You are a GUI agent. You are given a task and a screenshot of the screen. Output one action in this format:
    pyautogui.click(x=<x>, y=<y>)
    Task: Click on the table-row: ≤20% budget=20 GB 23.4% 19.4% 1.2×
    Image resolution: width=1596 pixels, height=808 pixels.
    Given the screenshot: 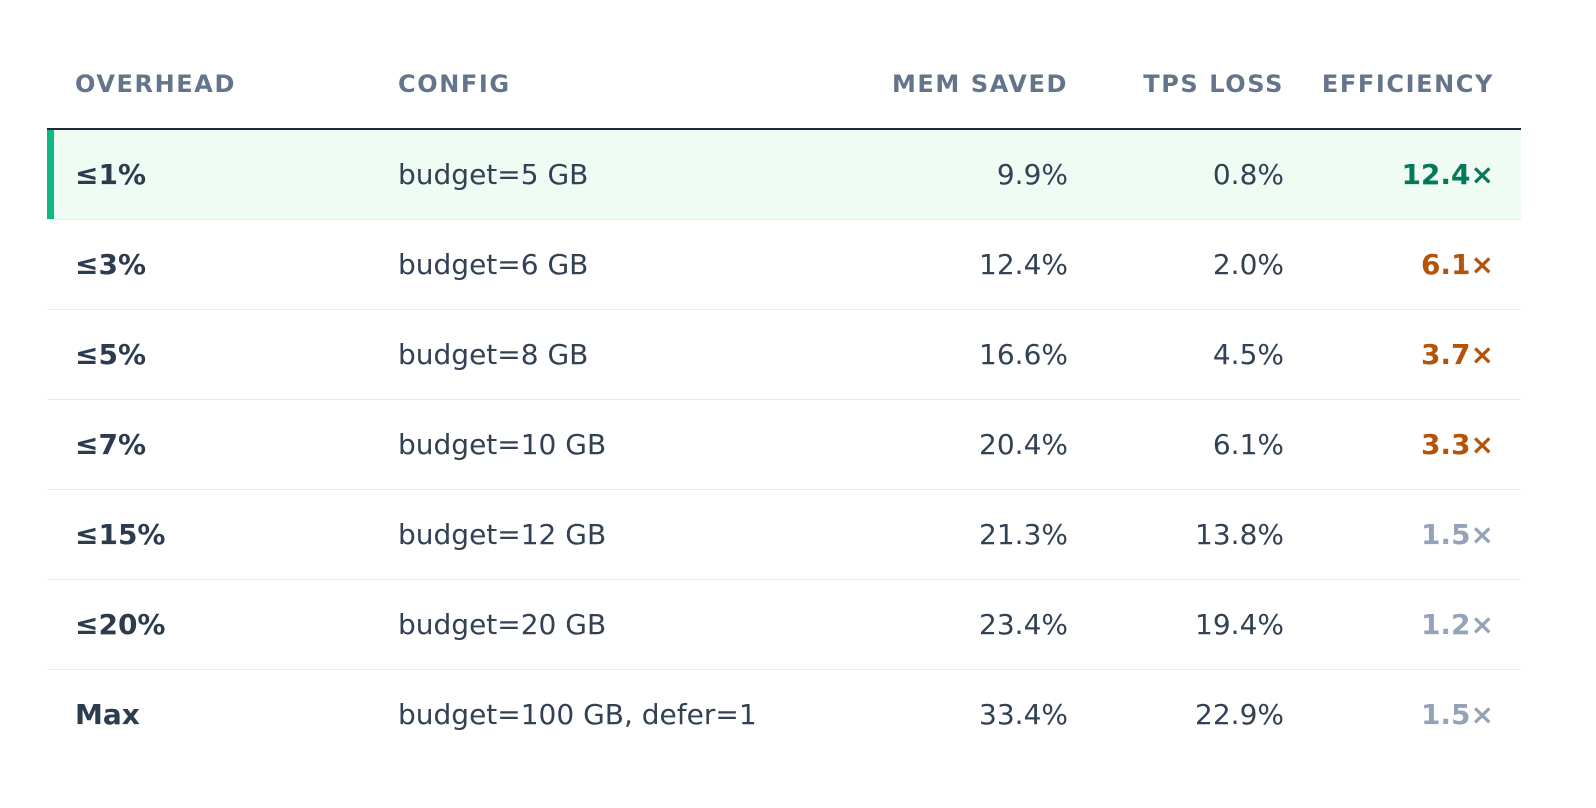 What is the action you would take?
    pyautogui.click(x=784, y=624)
    